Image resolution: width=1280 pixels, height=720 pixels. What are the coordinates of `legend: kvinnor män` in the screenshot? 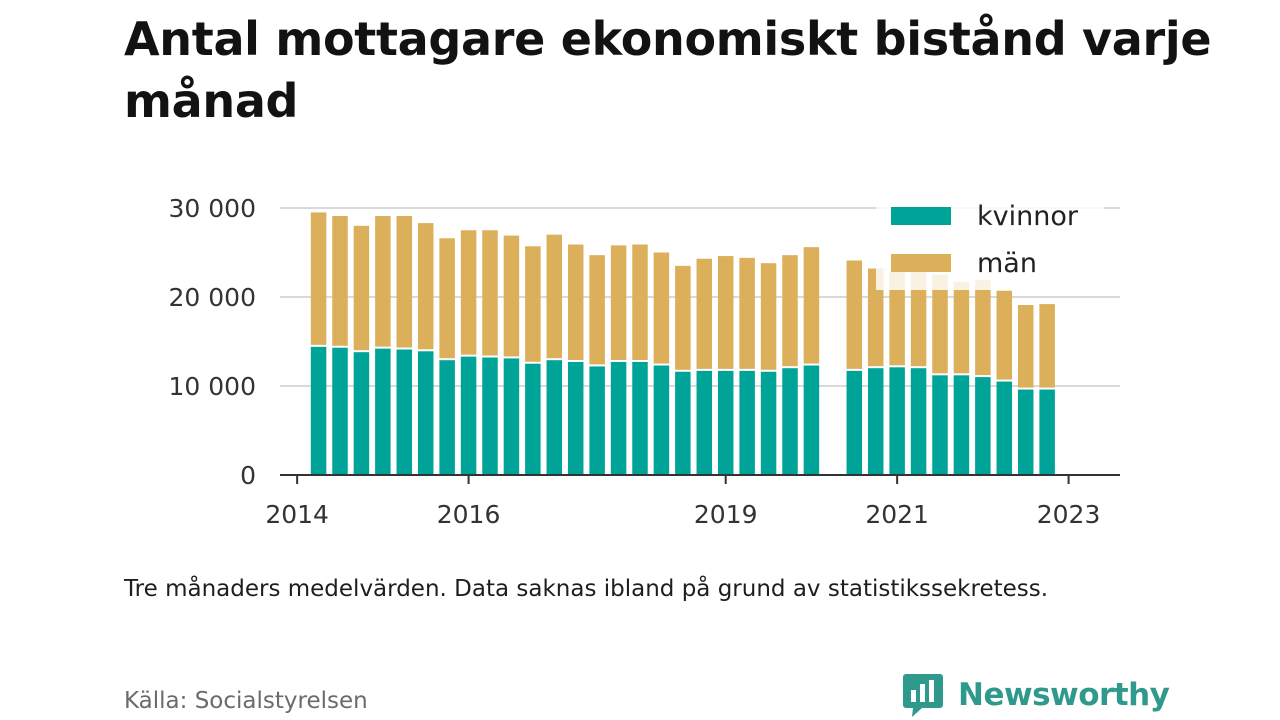 It's located at (990, 244).